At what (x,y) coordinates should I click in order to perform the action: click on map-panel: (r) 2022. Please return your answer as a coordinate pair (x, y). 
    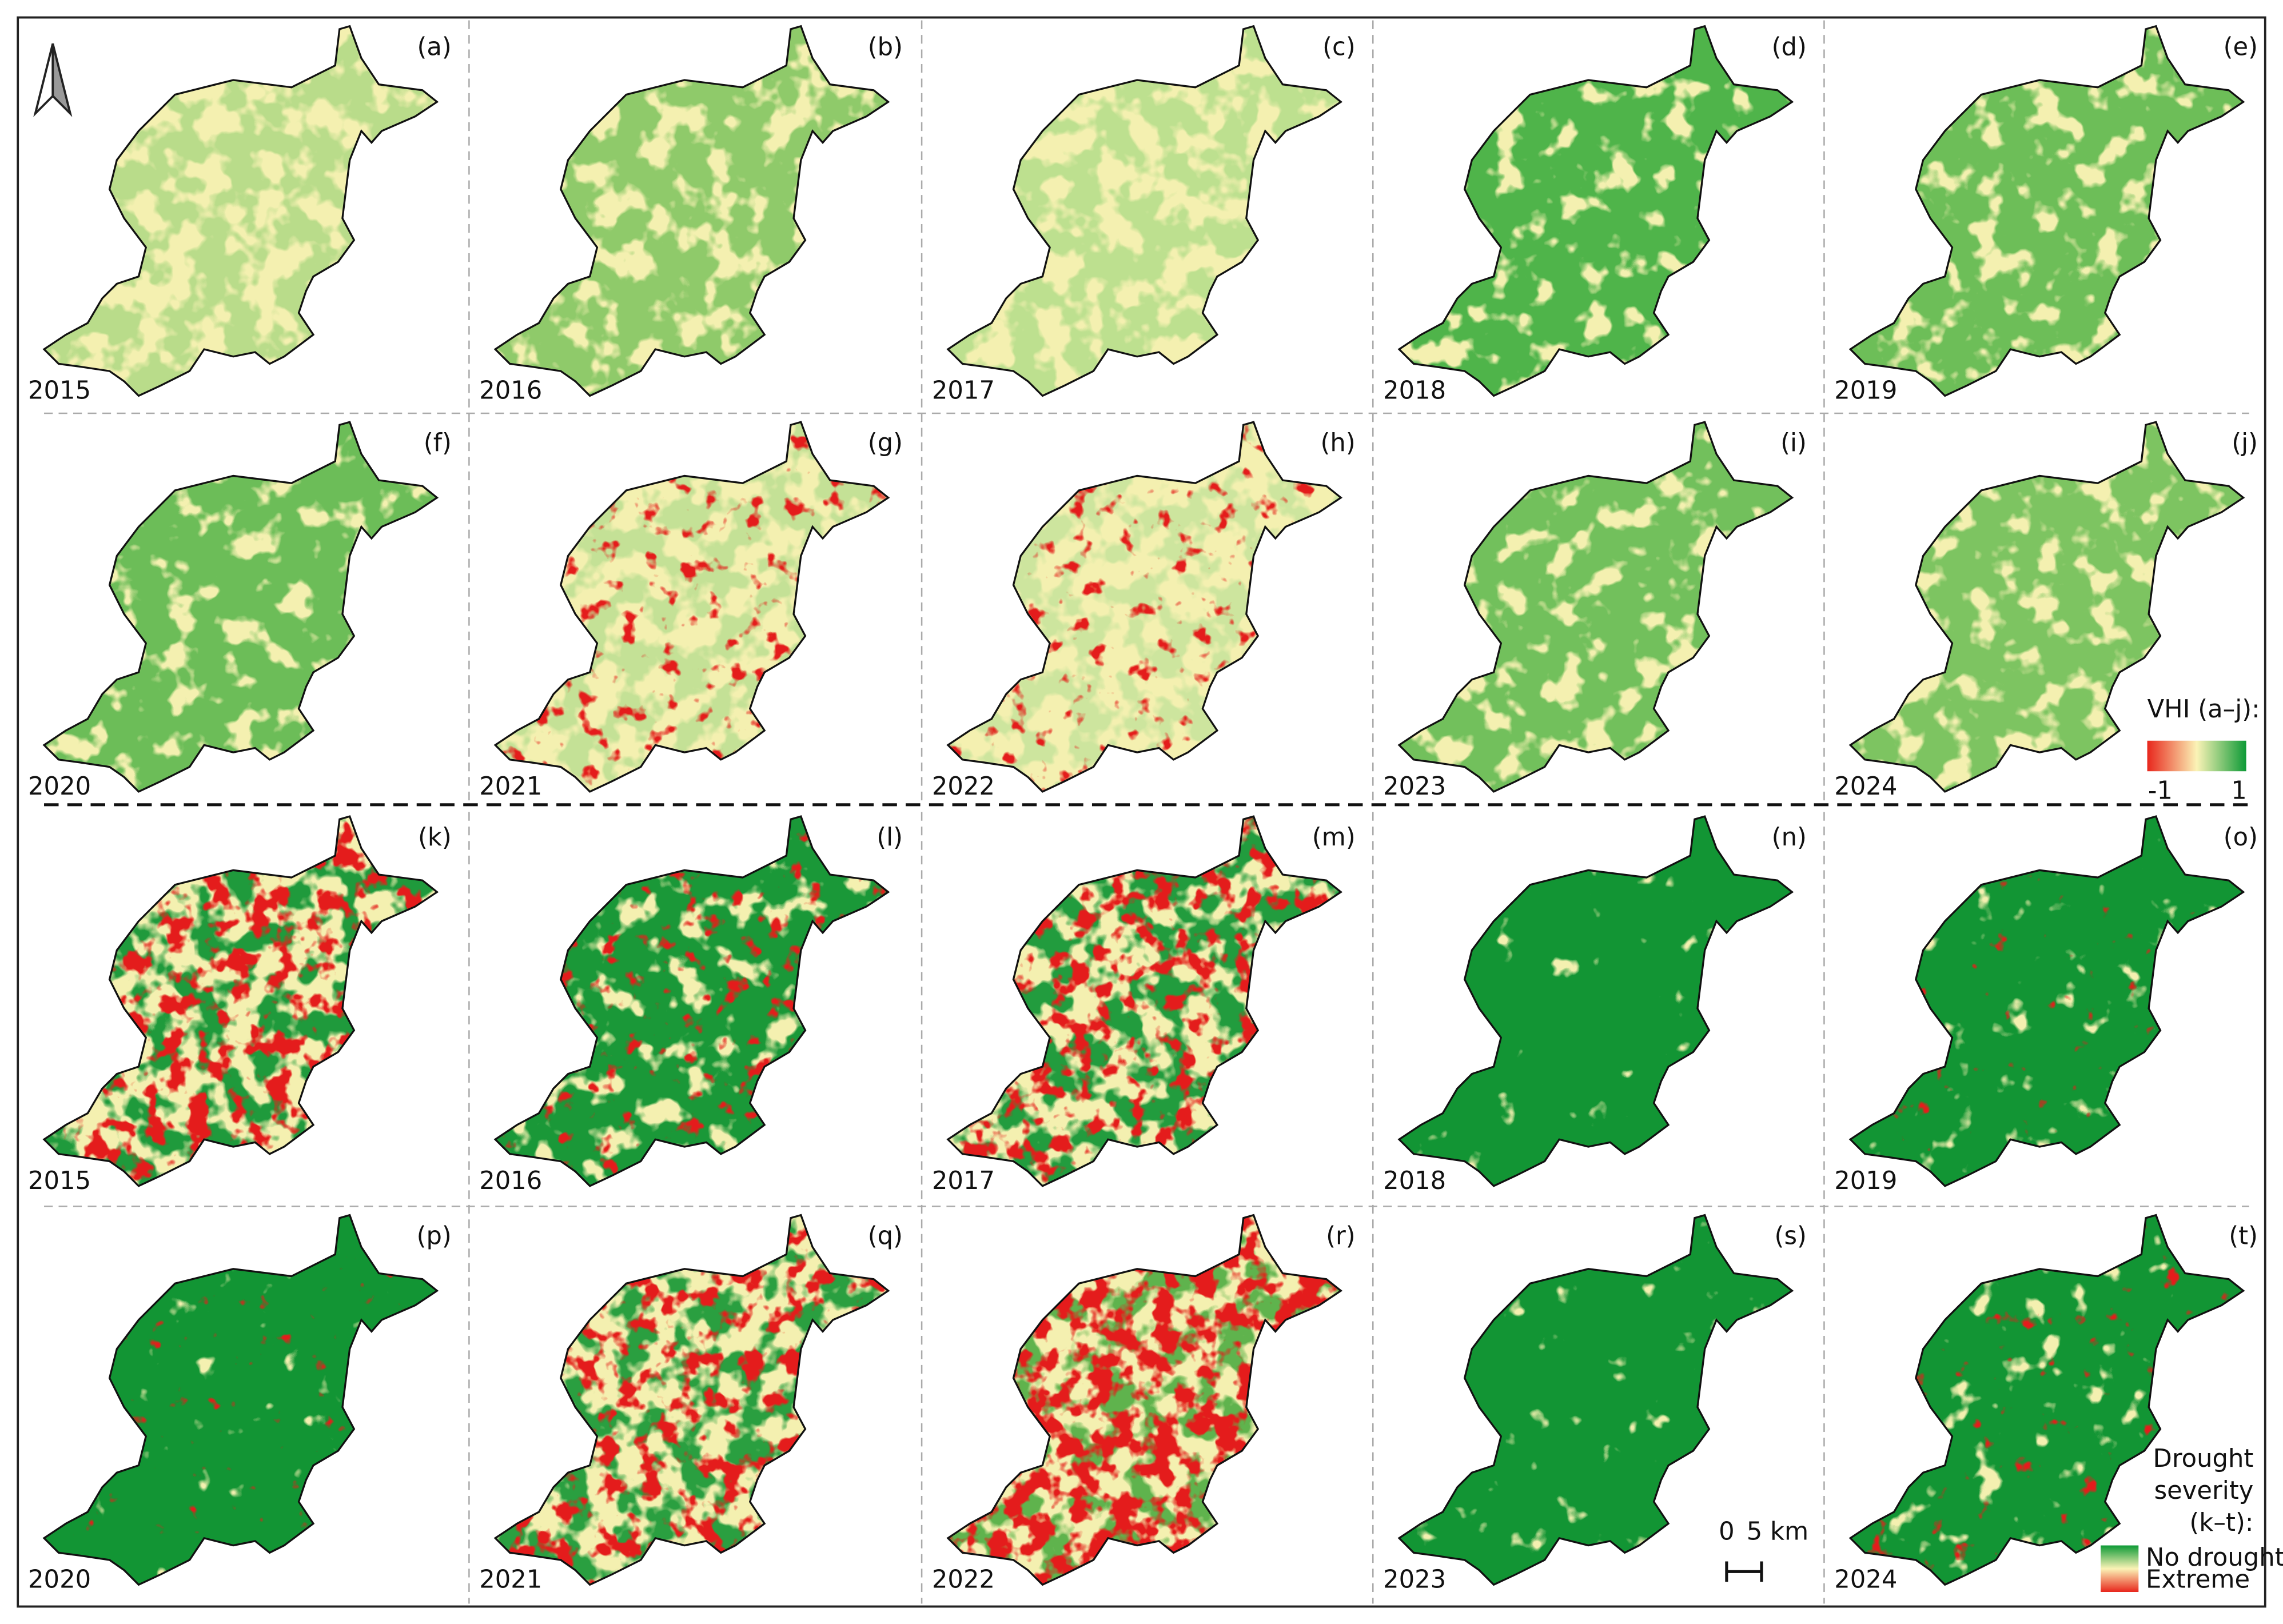
    Looking at the image, I should click on (1144, 1404).